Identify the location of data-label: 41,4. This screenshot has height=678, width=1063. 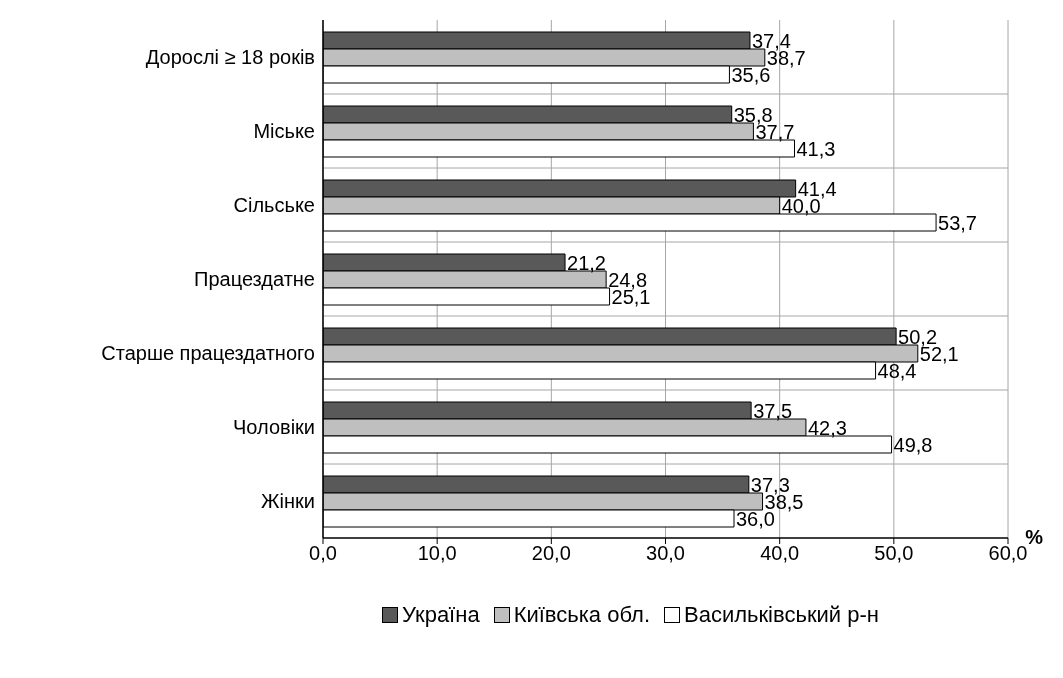
(817, 188).